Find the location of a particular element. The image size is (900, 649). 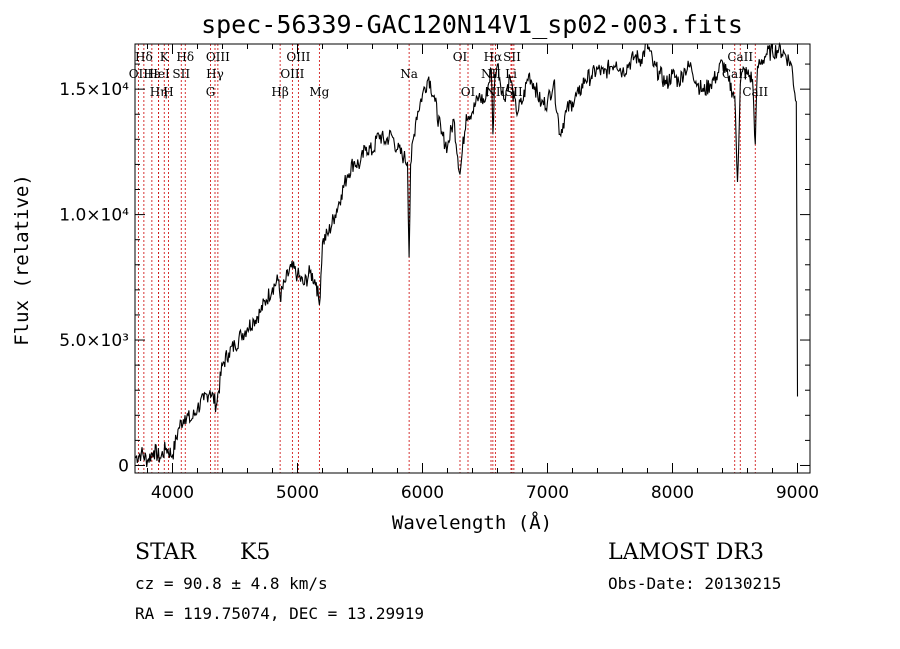

line-marker-label-1: OII is located at coordinates (139, 74).